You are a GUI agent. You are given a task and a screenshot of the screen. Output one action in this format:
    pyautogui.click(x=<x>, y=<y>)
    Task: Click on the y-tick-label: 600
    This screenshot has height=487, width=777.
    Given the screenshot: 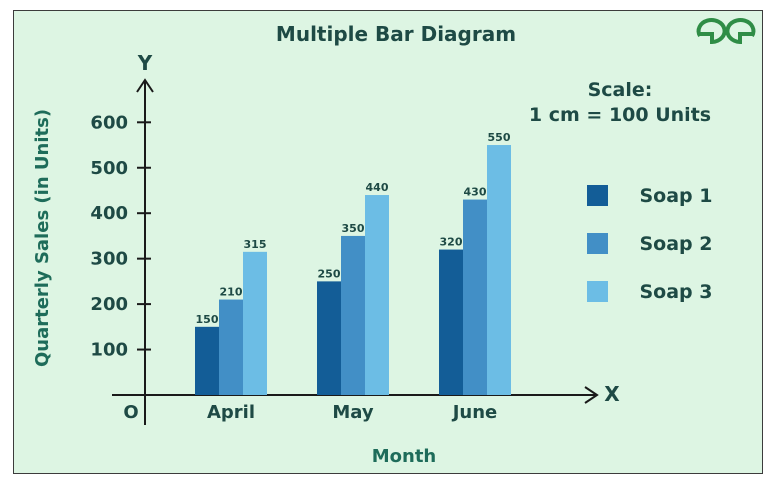 What is the action you would take?
    pyautogui.click(x=109, y=122)
    